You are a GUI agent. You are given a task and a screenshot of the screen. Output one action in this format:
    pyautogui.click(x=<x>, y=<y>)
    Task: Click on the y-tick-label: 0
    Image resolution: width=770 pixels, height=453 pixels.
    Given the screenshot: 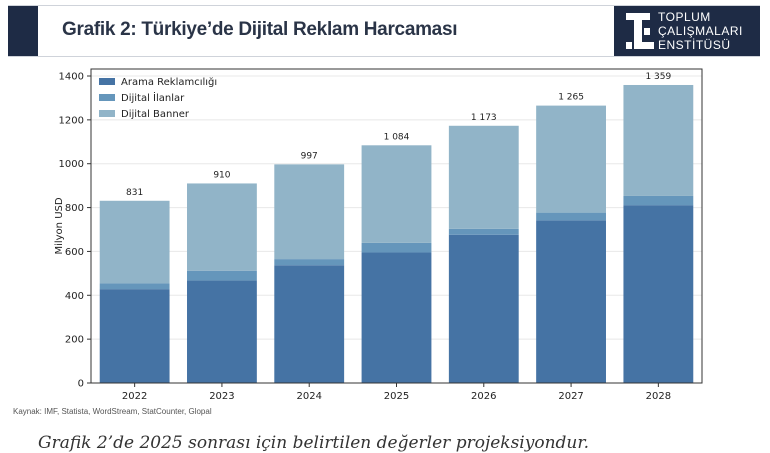 What is the action you would take?
    pyautogui.click(x=81, y=384)
    